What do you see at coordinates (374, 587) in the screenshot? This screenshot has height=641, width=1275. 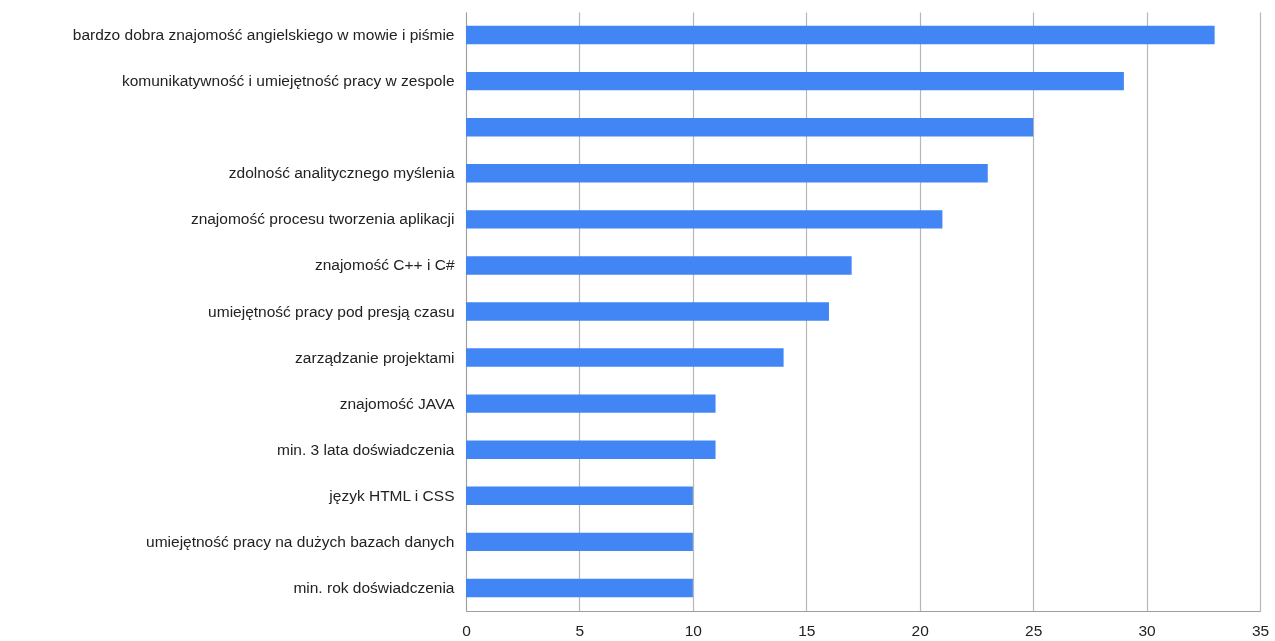 I see `y-tick-label: min. rok doświadczenia` at bounding box center [374, 587].